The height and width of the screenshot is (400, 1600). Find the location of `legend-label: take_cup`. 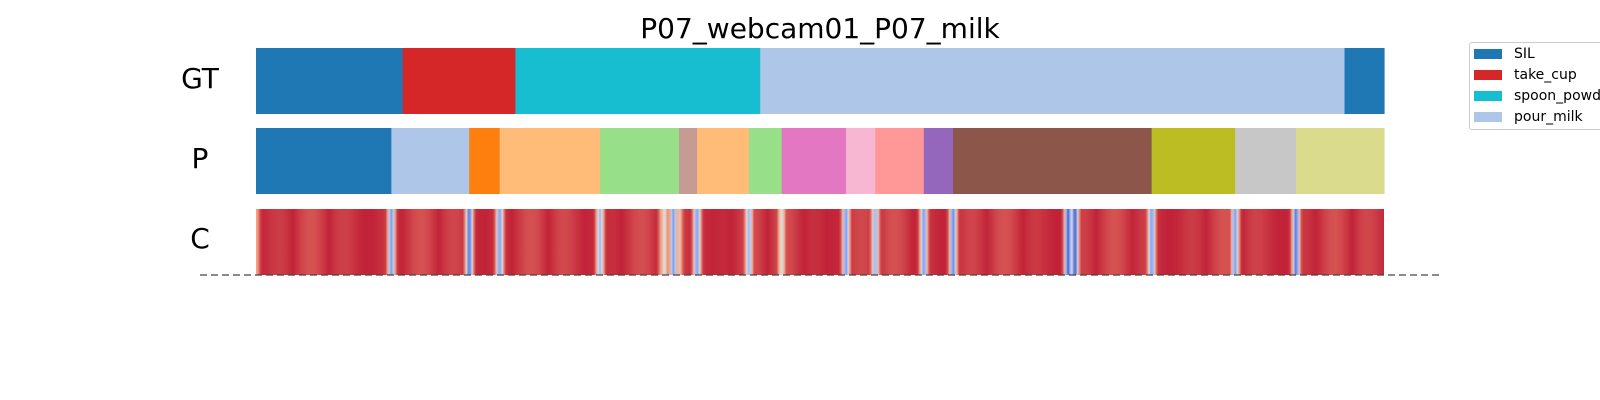

legend-label: take_cup is located at coordinates (1545, 75).